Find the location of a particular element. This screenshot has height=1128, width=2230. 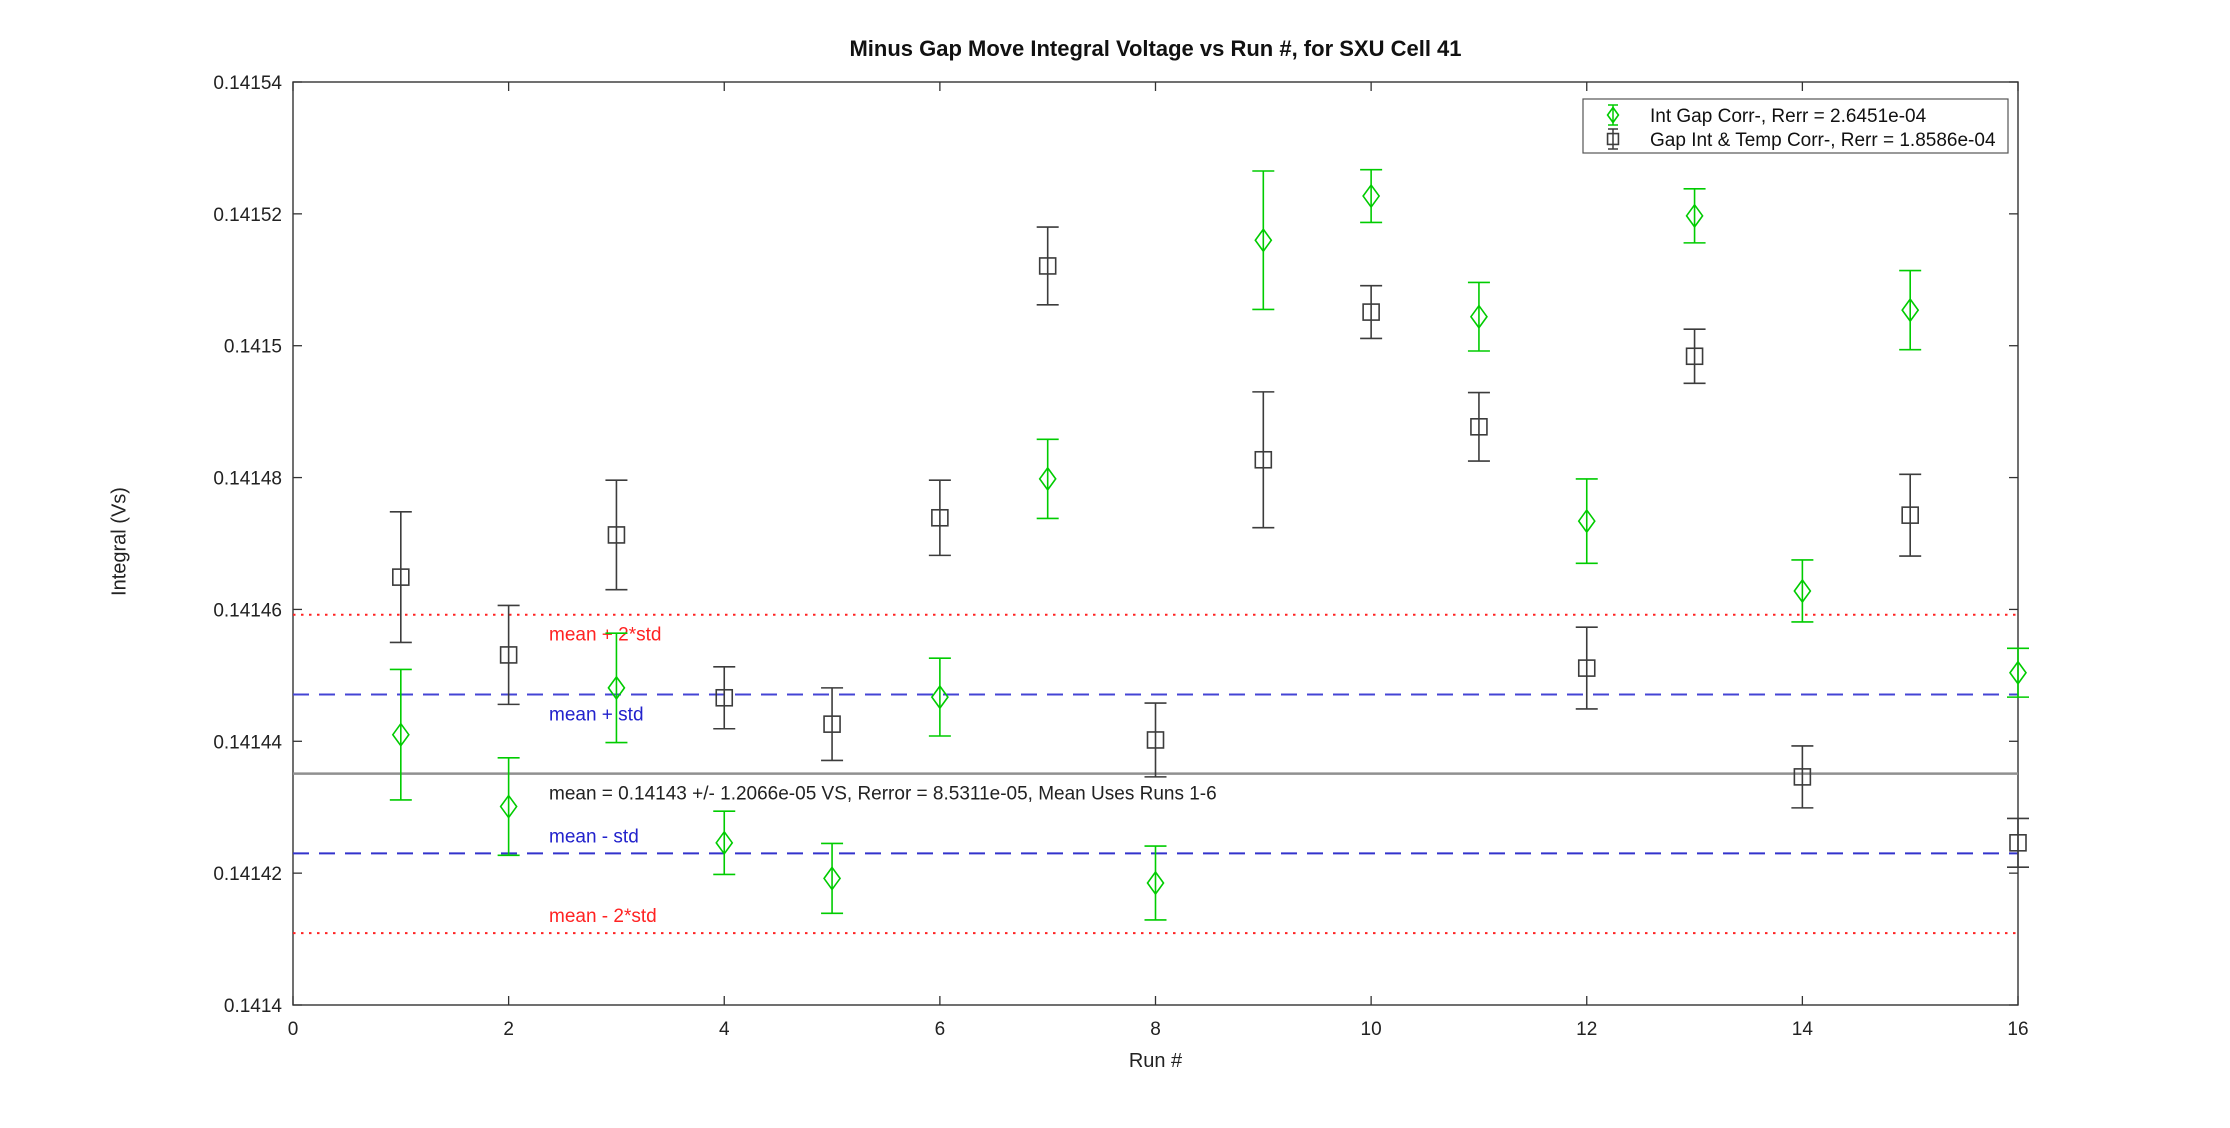

legend-label: Int Gap Corr-, Rerr = 2.6451e-04 is located at coordinates (1788, 116).